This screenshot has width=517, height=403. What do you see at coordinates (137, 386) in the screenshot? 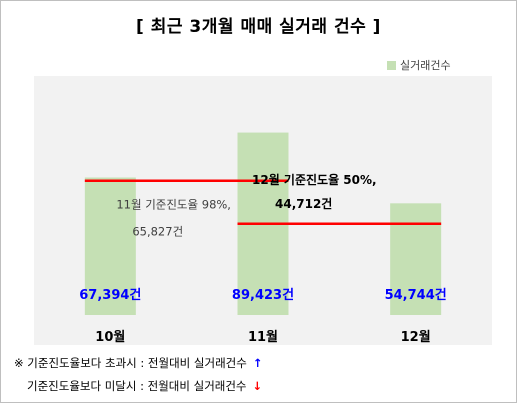
I see `note-below-text: 기준진도율보다 미달시 : 전월대비 실거래건수` at bounding box center [137, 386].